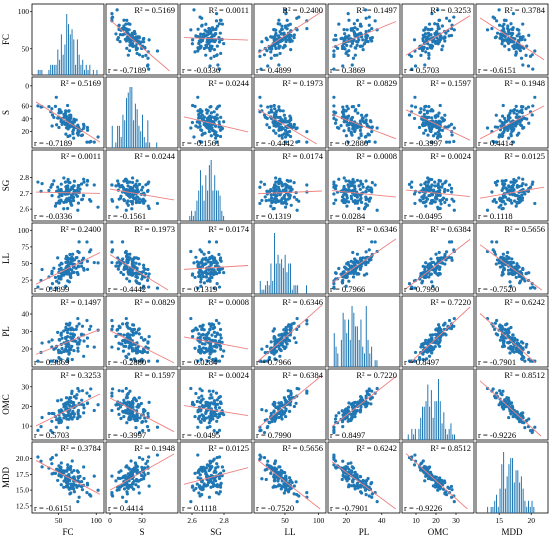  What do you see at coordinates (273, 216) in the screenshot?
I see `r-label: r = 0.1319` at bounding box center [273, 216].